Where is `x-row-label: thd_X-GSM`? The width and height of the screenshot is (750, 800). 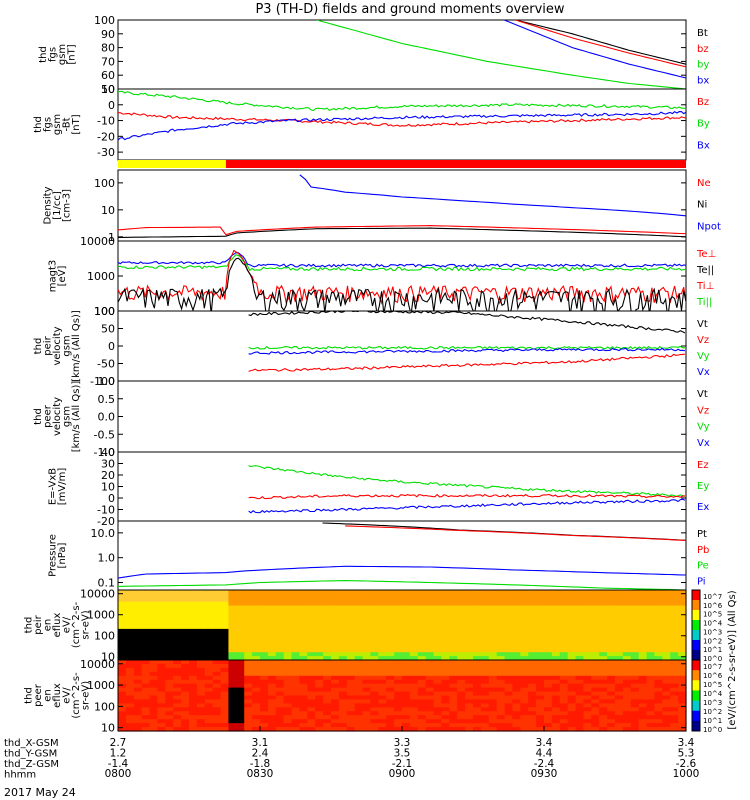 x-row-label: thd_X-GSM is located at coordinates (31, 743).